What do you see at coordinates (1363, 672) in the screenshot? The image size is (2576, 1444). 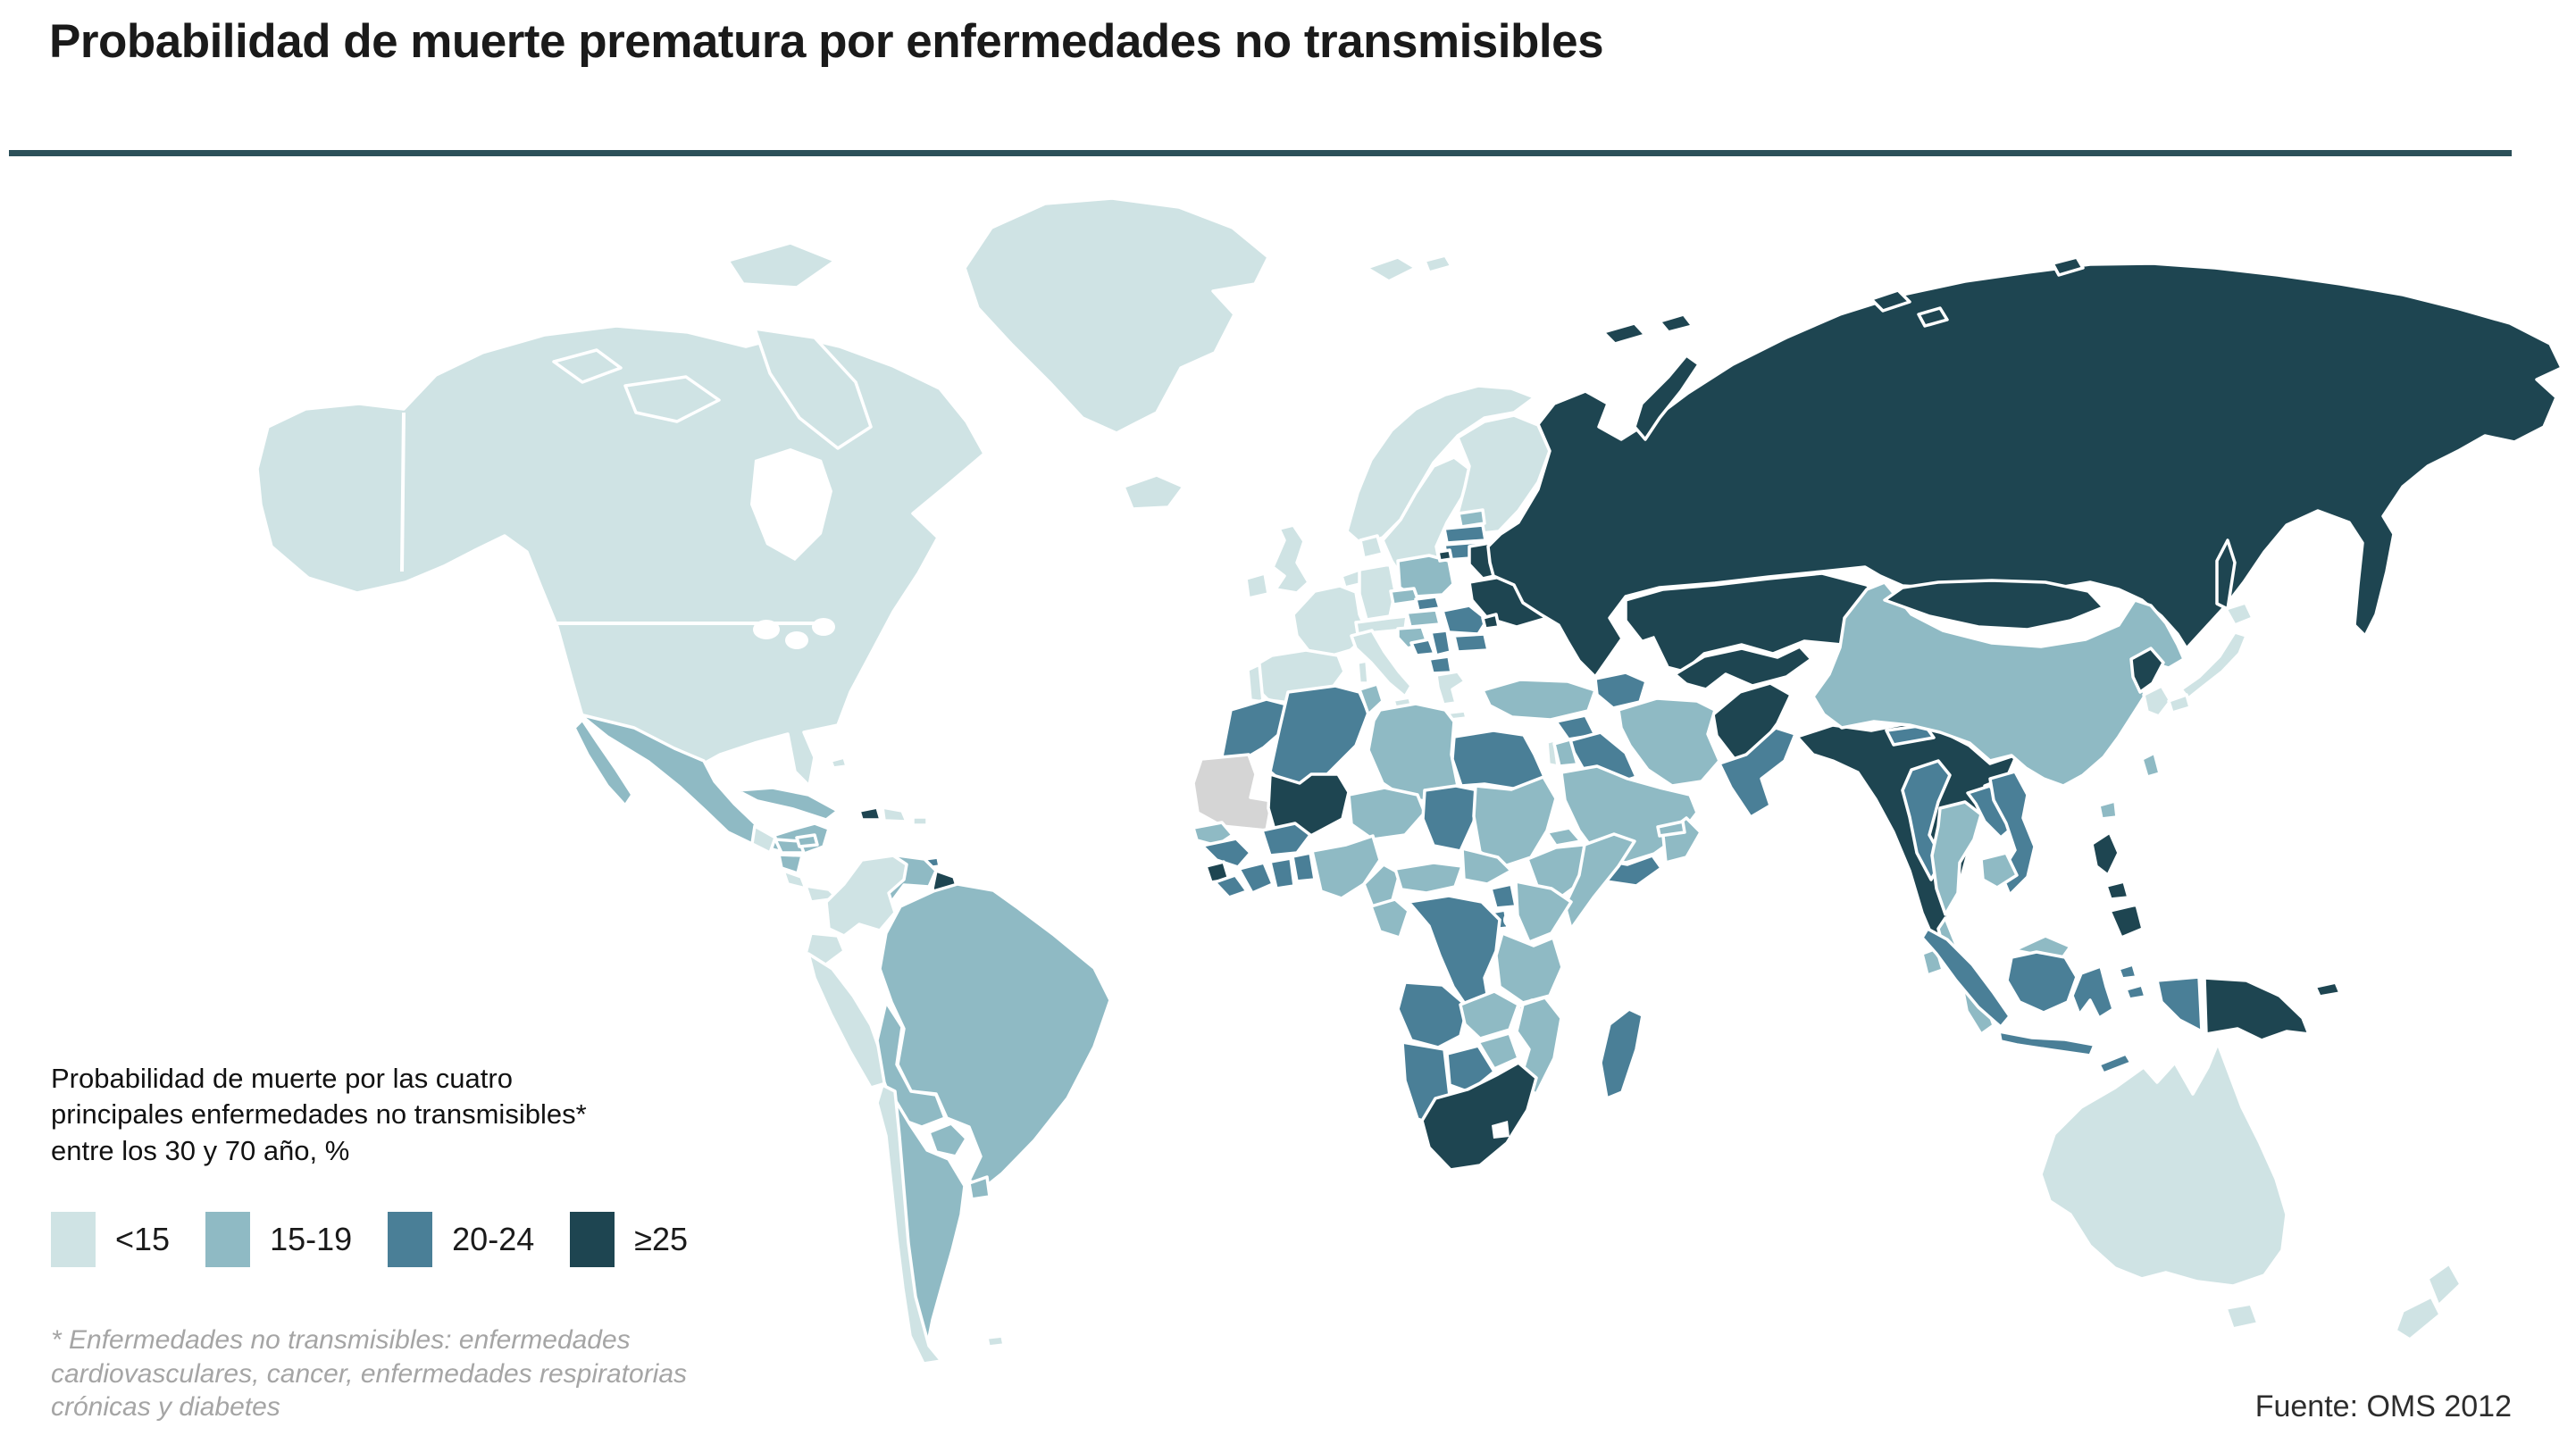 I see `map-region-sardinia` at bounding box center [1363, 672].